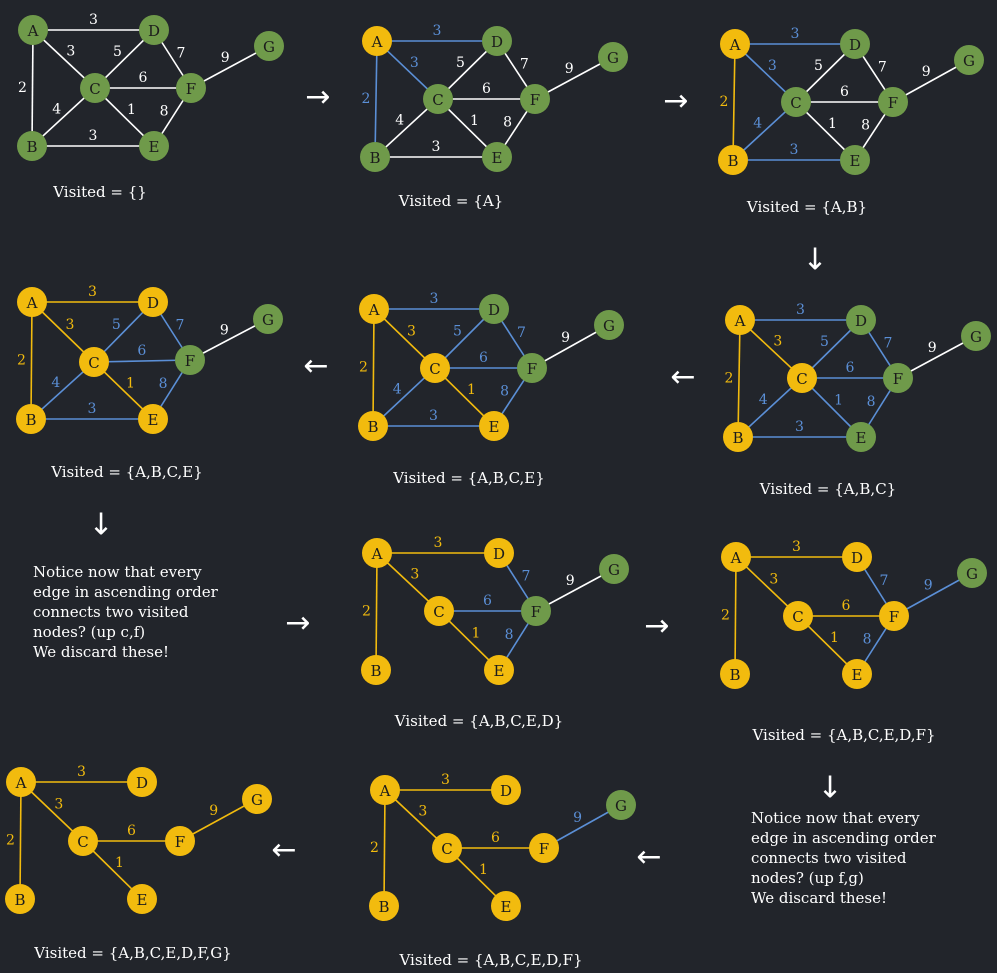 The image size is (997, 973). I want to click on node-label: E, so click(142, 900).